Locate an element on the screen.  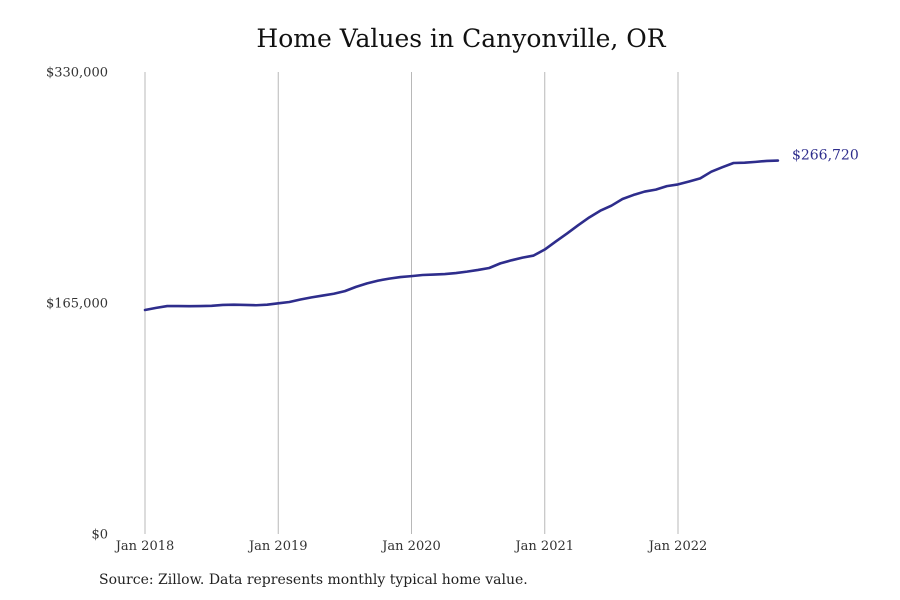
y-tick-label: $165,000 is located at coordinates (77, 304).